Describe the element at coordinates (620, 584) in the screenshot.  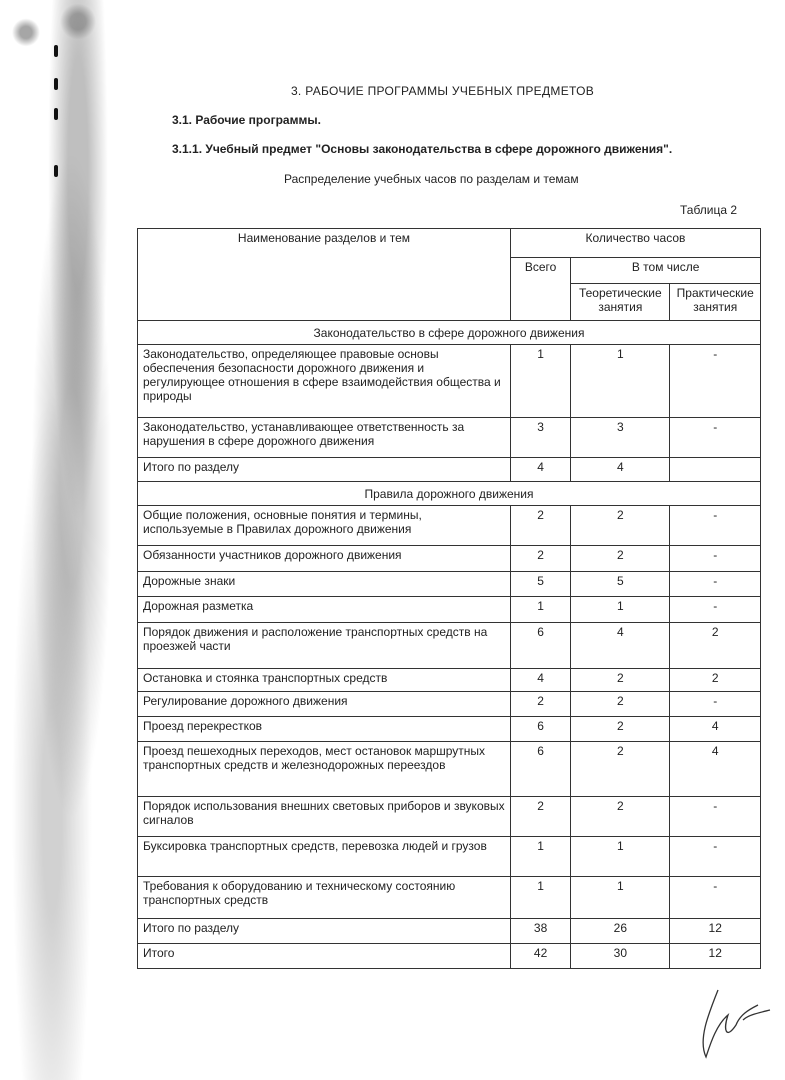
I see `theory-hours: 5` at that location.